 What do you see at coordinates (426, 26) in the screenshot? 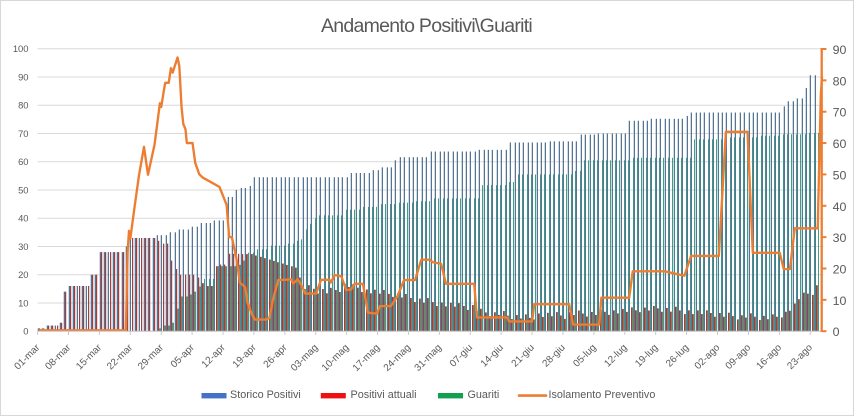
I see `svg-text: Andamento Positivi\Guariti` at bounding box center [426, 26].